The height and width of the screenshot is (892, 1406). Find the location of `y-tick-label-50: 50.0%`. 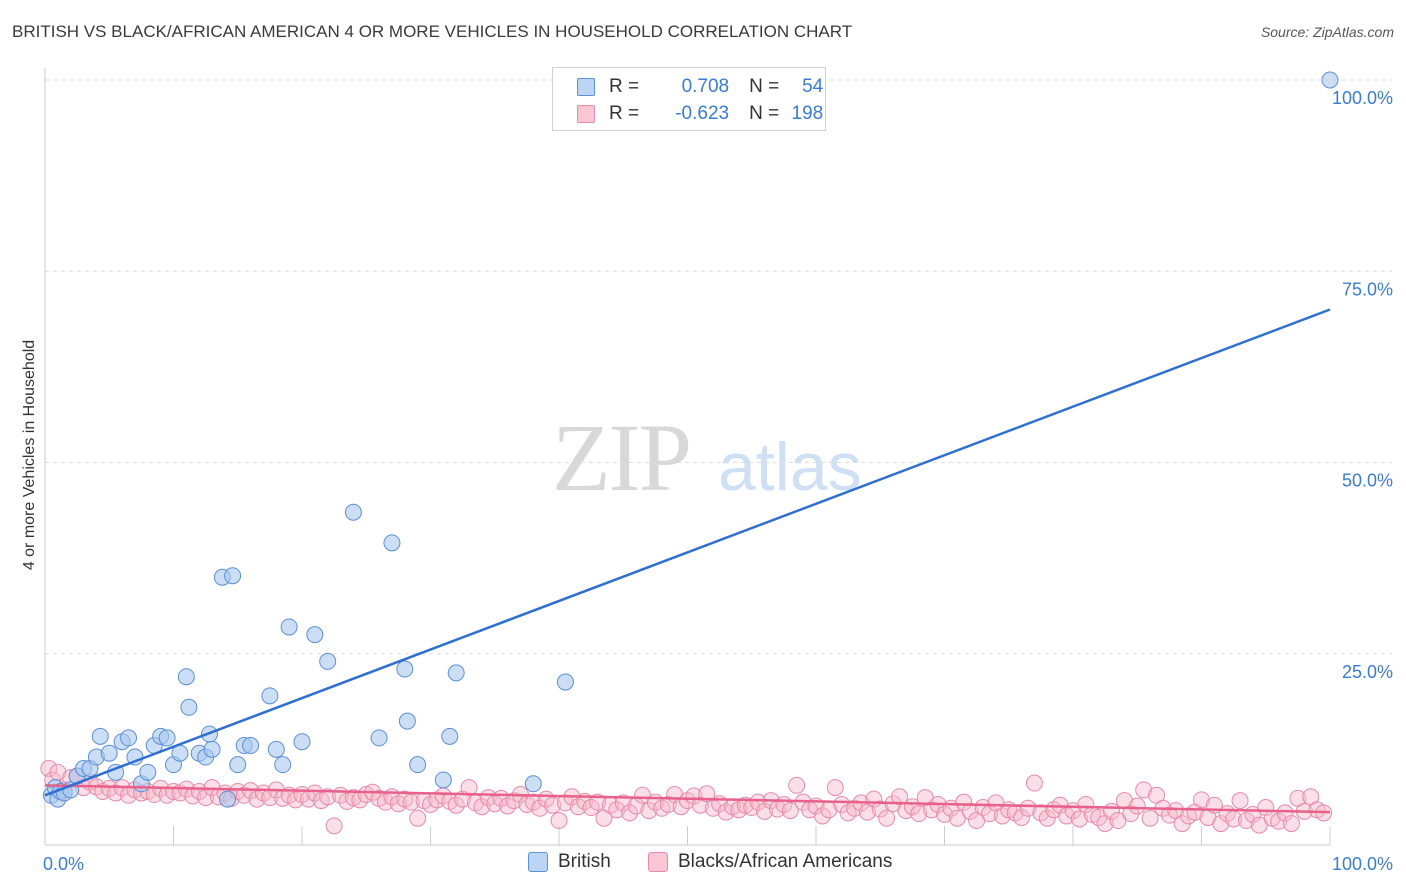

y-tick-label-50: 50.0% is located at coordinates (1367, 481).